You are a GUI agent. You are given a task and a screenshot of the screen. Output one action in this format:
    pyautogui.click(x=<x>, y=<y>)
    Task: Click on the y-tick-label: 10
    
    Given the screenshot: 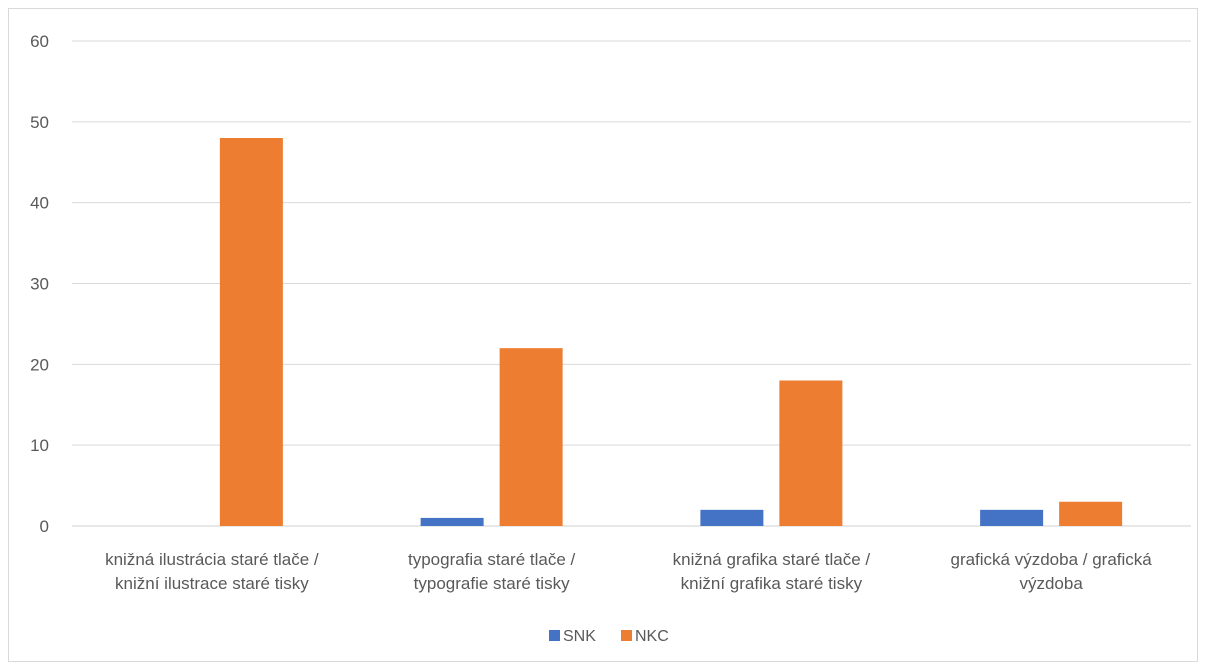 What is the action you would take?
    pyautogui.click(x=39, y=445)
    